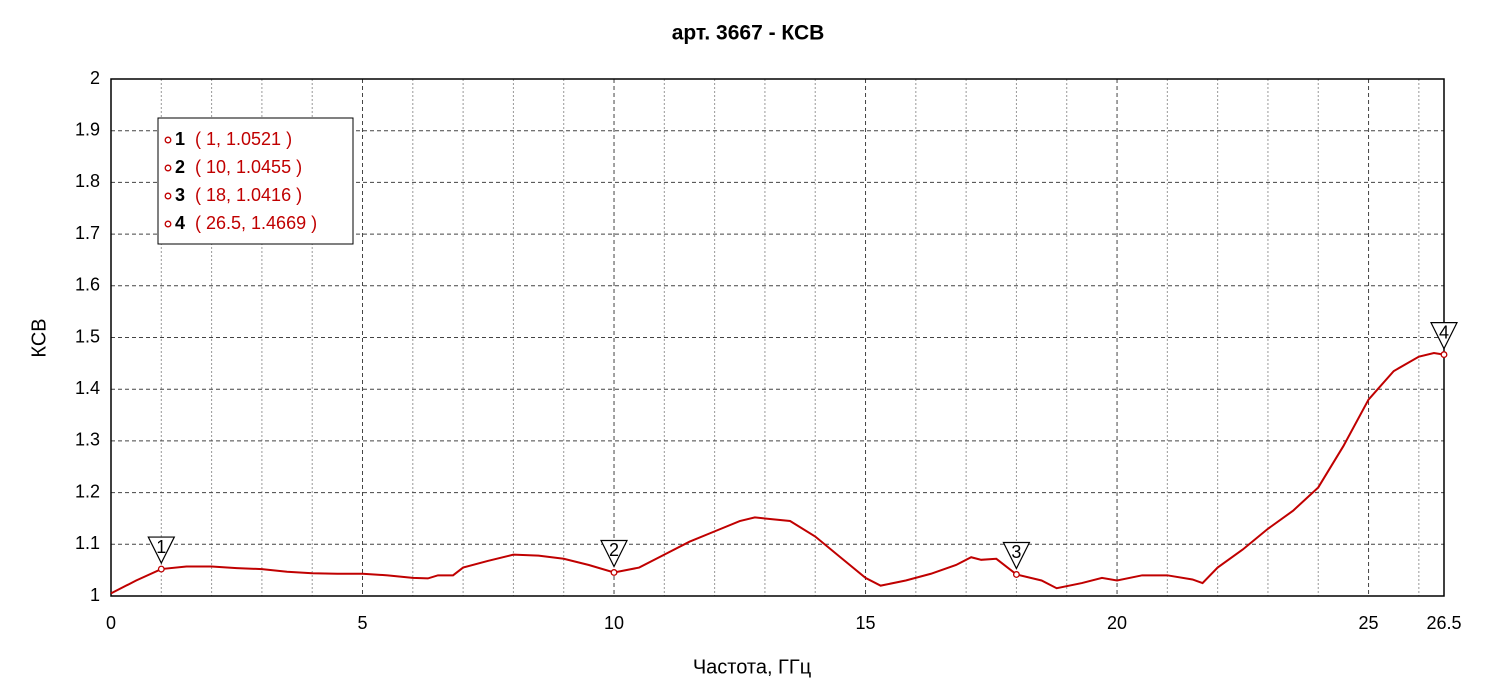 This screenshot has width=1500, height=700. Describe the element at coordinates (111, 623) in the screenshot. I see `x-tick-label: 0` at that location.